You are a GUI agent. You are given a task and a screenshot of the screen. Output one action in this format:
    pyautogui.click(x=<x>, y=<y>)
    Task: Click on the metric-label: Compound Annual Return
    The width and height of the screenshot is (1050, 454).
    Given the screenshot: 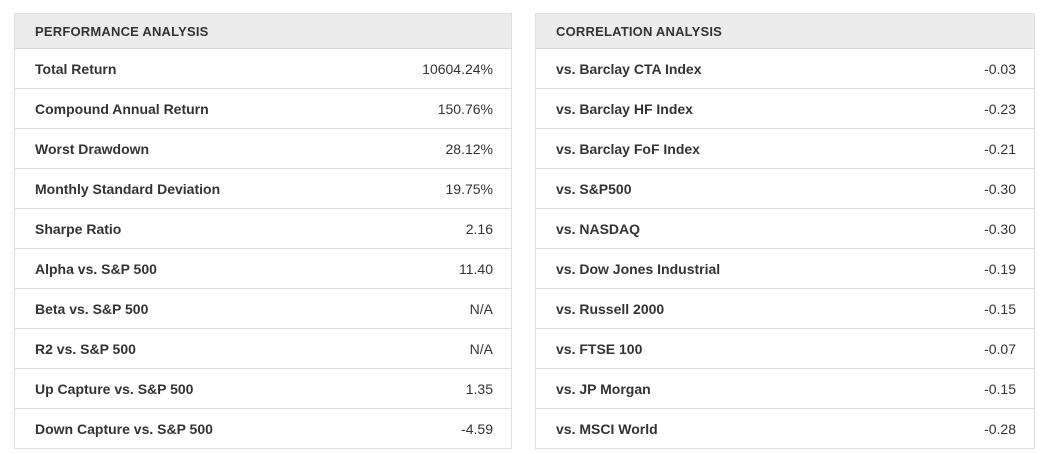 What is the action you would take?
    pyautogui.click(x=138, y=108)
    